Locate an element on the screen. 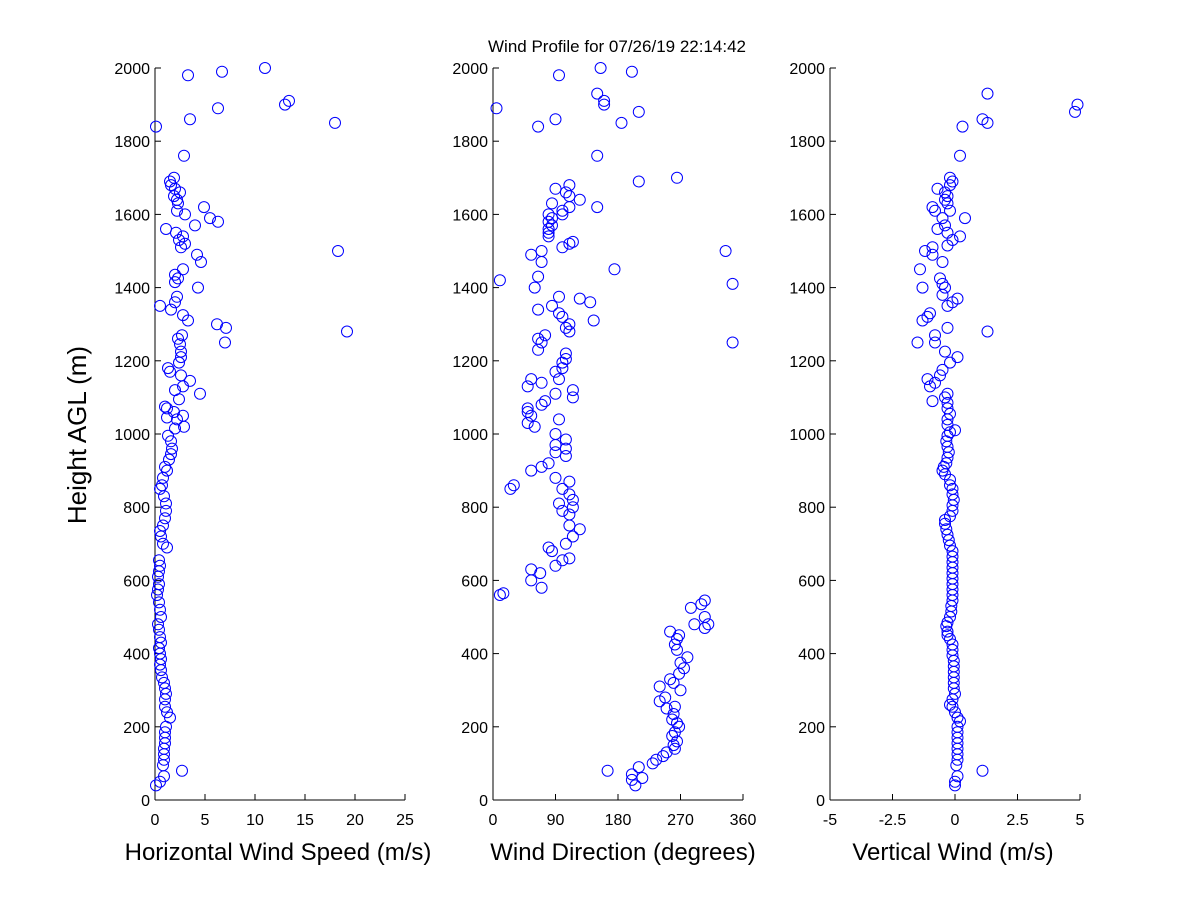 This screenshot has height=900, width=1200. x-tick-label: -2.5 is located at coordinates (893, 820).